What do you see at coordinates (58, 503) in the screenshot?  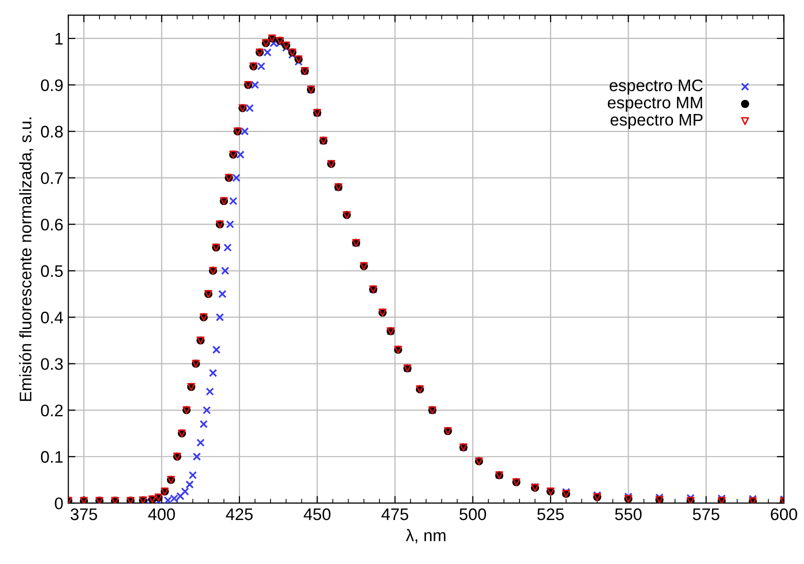 I see `y-tick-label: 0` at bounding box center [58, 503].